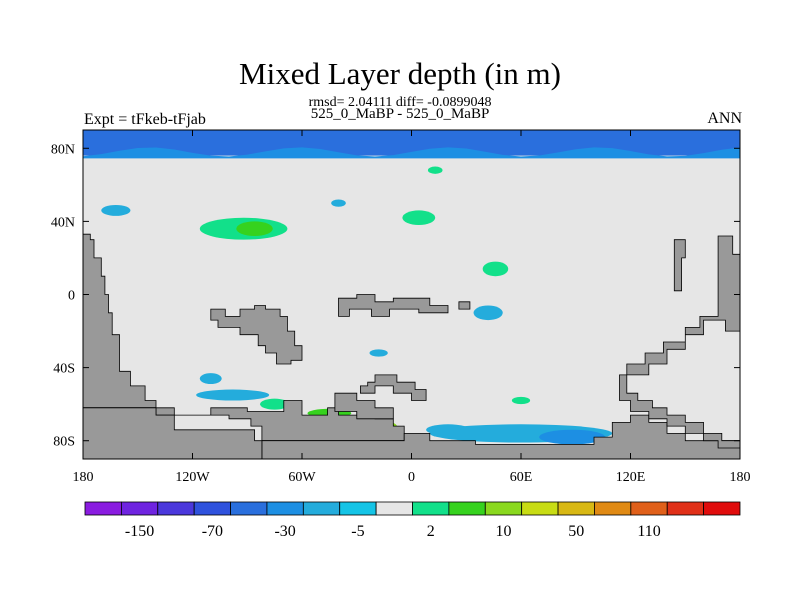 The width and height of the screenshot is (800, 600). Describe the element at coordinates (139, 531) in the screenshot. I see `colorbar-label: -150` at that location.